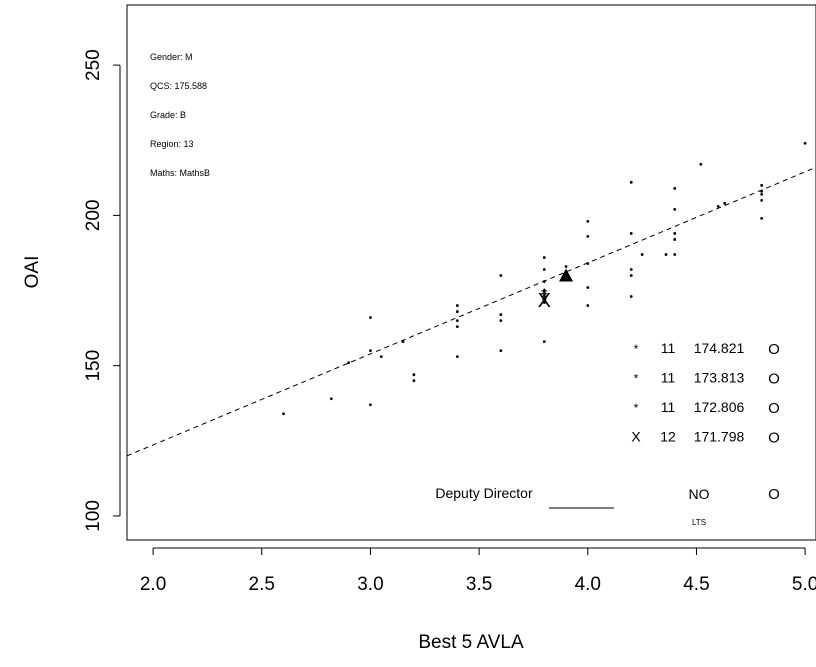 The height and width of the screenshot is (667, 816). Describe the element at coordinates (153, 584) in the screenshot. I see `x-tick-label: 2.0` at that location.